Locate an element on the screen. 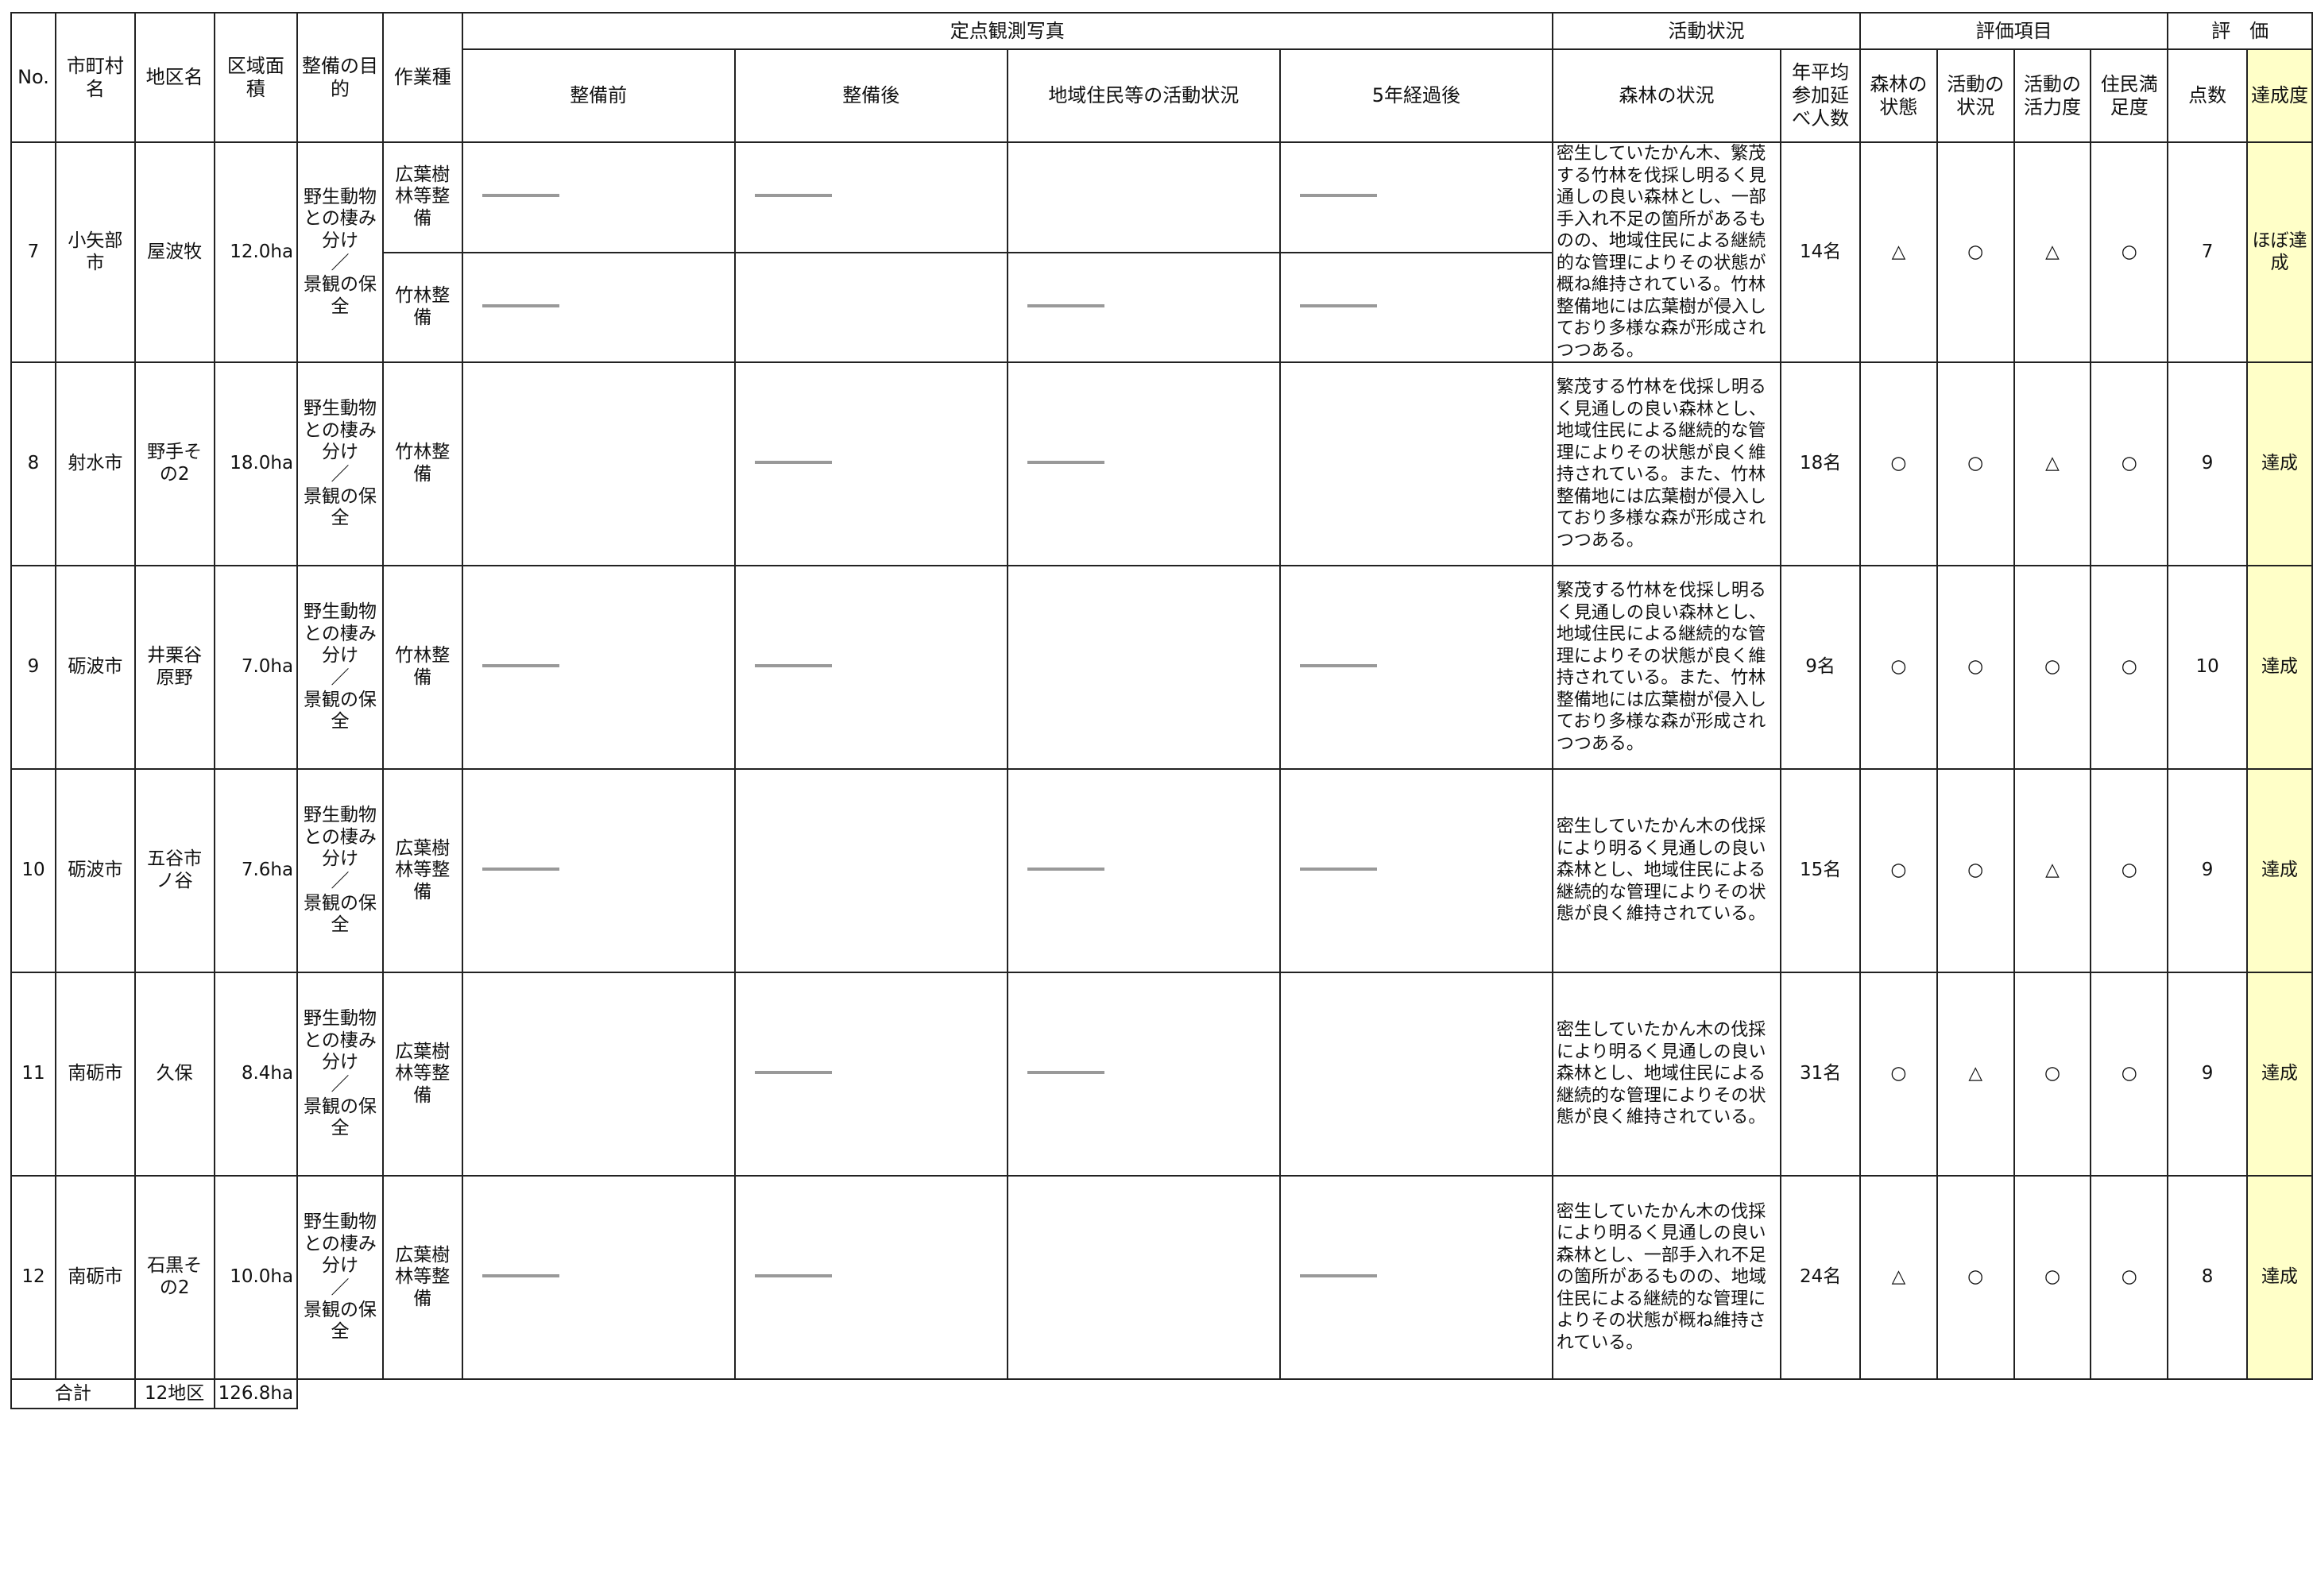 This screenshot has width=2313, height=1596. header-cell: 森林の状況 is located at coordinates (1667, 95).